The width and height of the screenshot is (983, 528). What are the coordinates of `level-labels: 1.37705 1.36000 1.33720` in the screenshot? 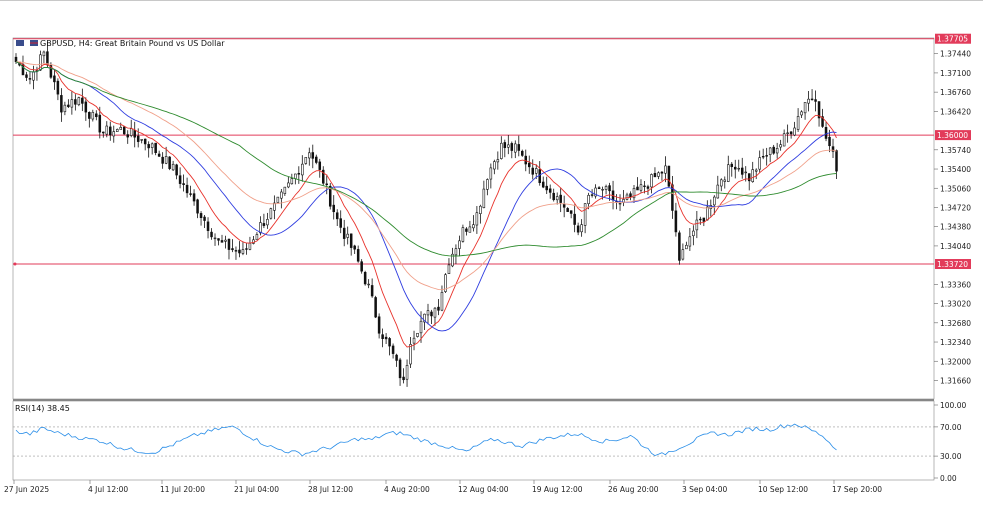 It's located at (953, 151).